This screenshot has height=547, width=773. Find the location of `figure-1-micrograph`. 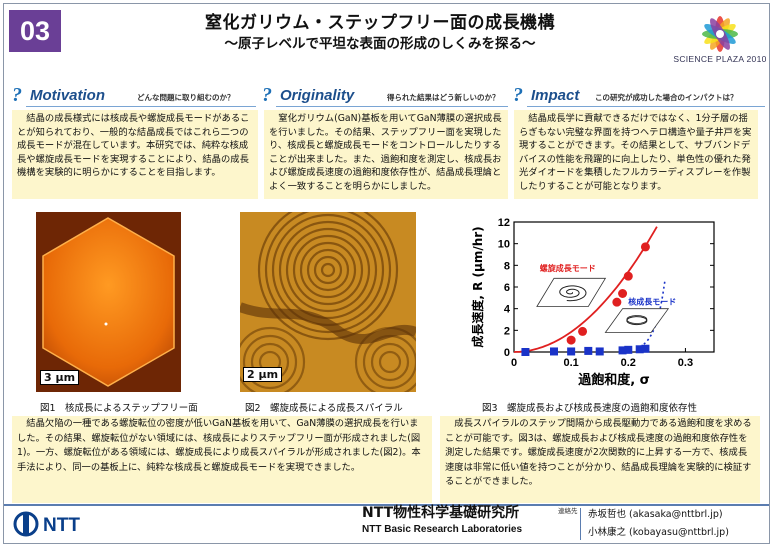

figure-1-micrograph is located at coordinates (108, 302).